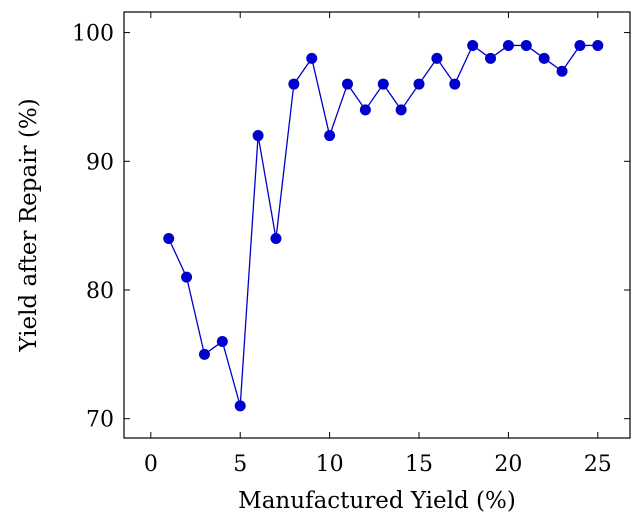 The image size is (632, 522). What do you see at coordinates (598, 464) in the screenshot?
I see `x-tick-label: 25` at bounding box center [598, 464].